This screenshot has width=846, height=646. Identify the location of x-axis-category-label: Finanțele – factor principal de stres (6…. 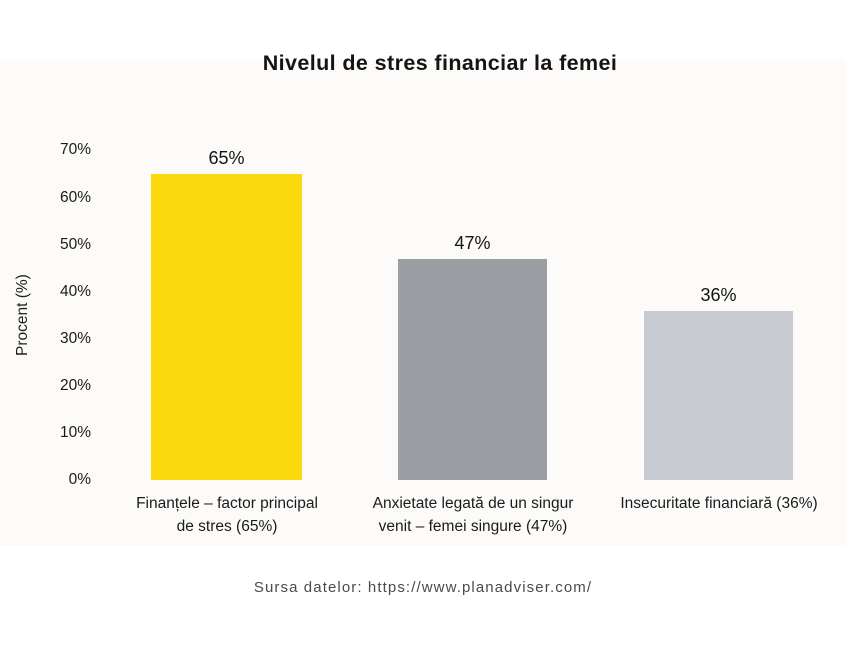
(227, 515).